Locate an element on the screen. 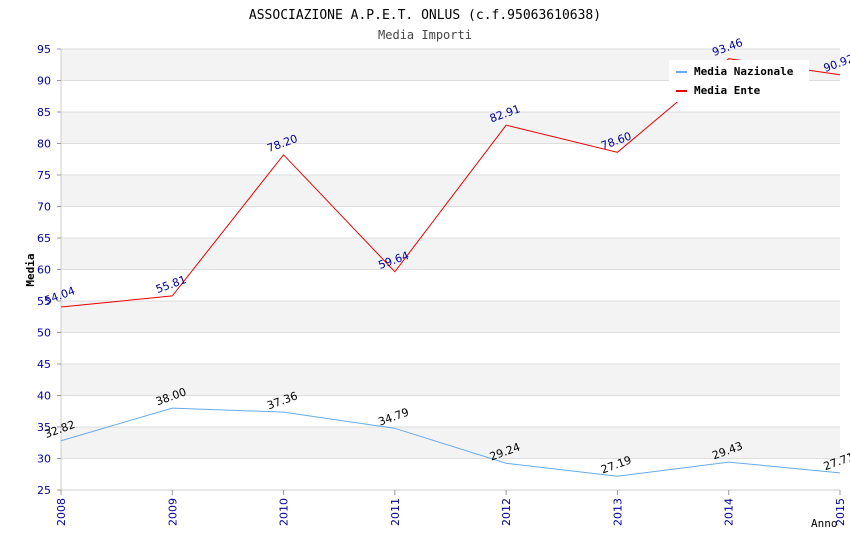  x-axis-label: Anno is located at coordinates (824, 523).